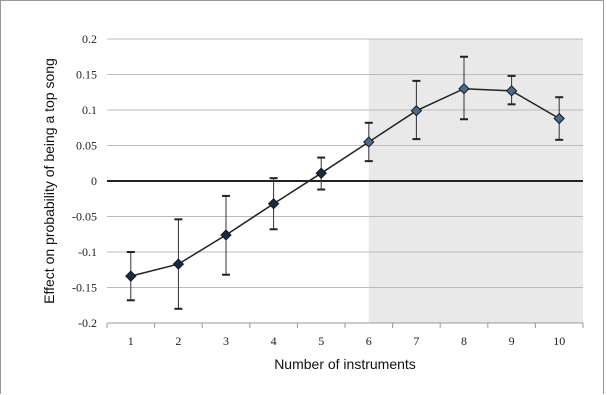 Image resolution: width=607 pixels, height=395 pixels. Describe the element at coordinates (559, 341) in the screenshot. I see `x-tick-label: 10` at that location.